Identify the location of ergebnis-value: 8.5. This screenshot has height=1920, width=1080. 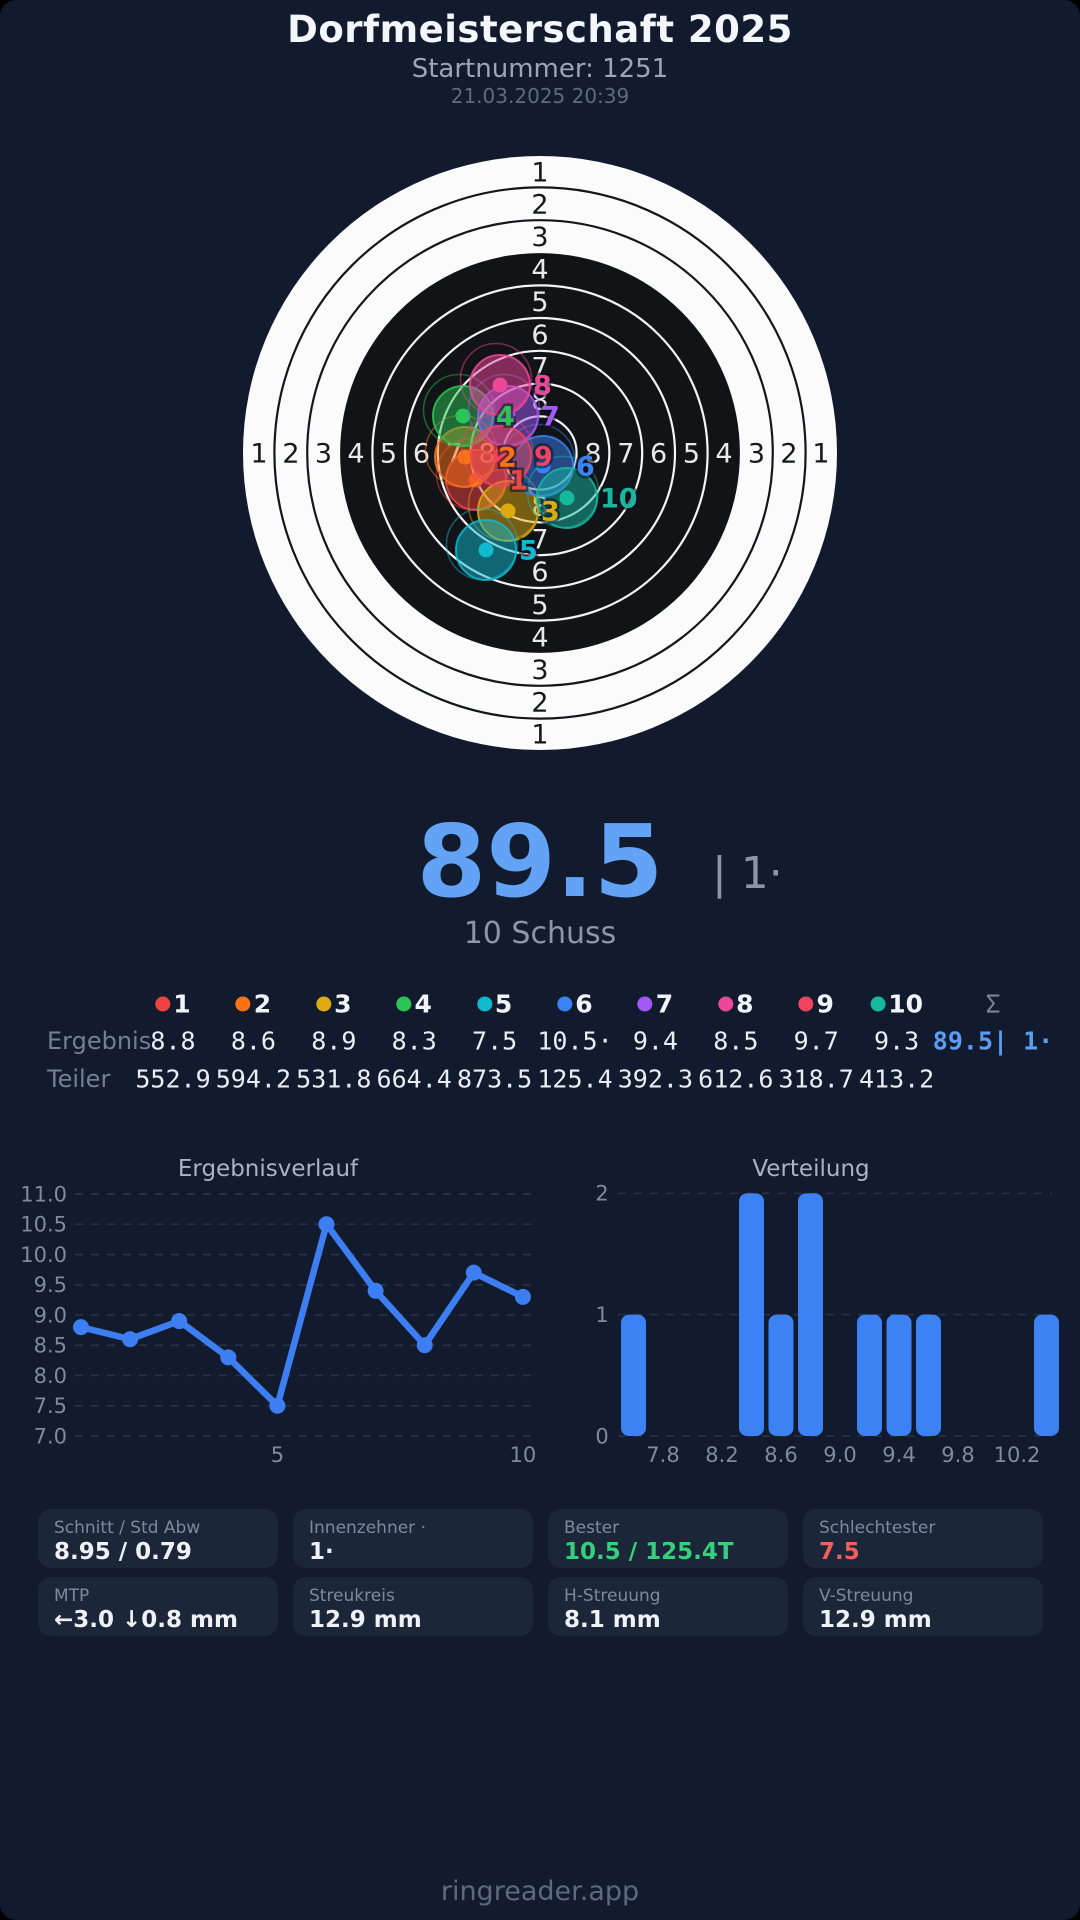
(736, 1041).